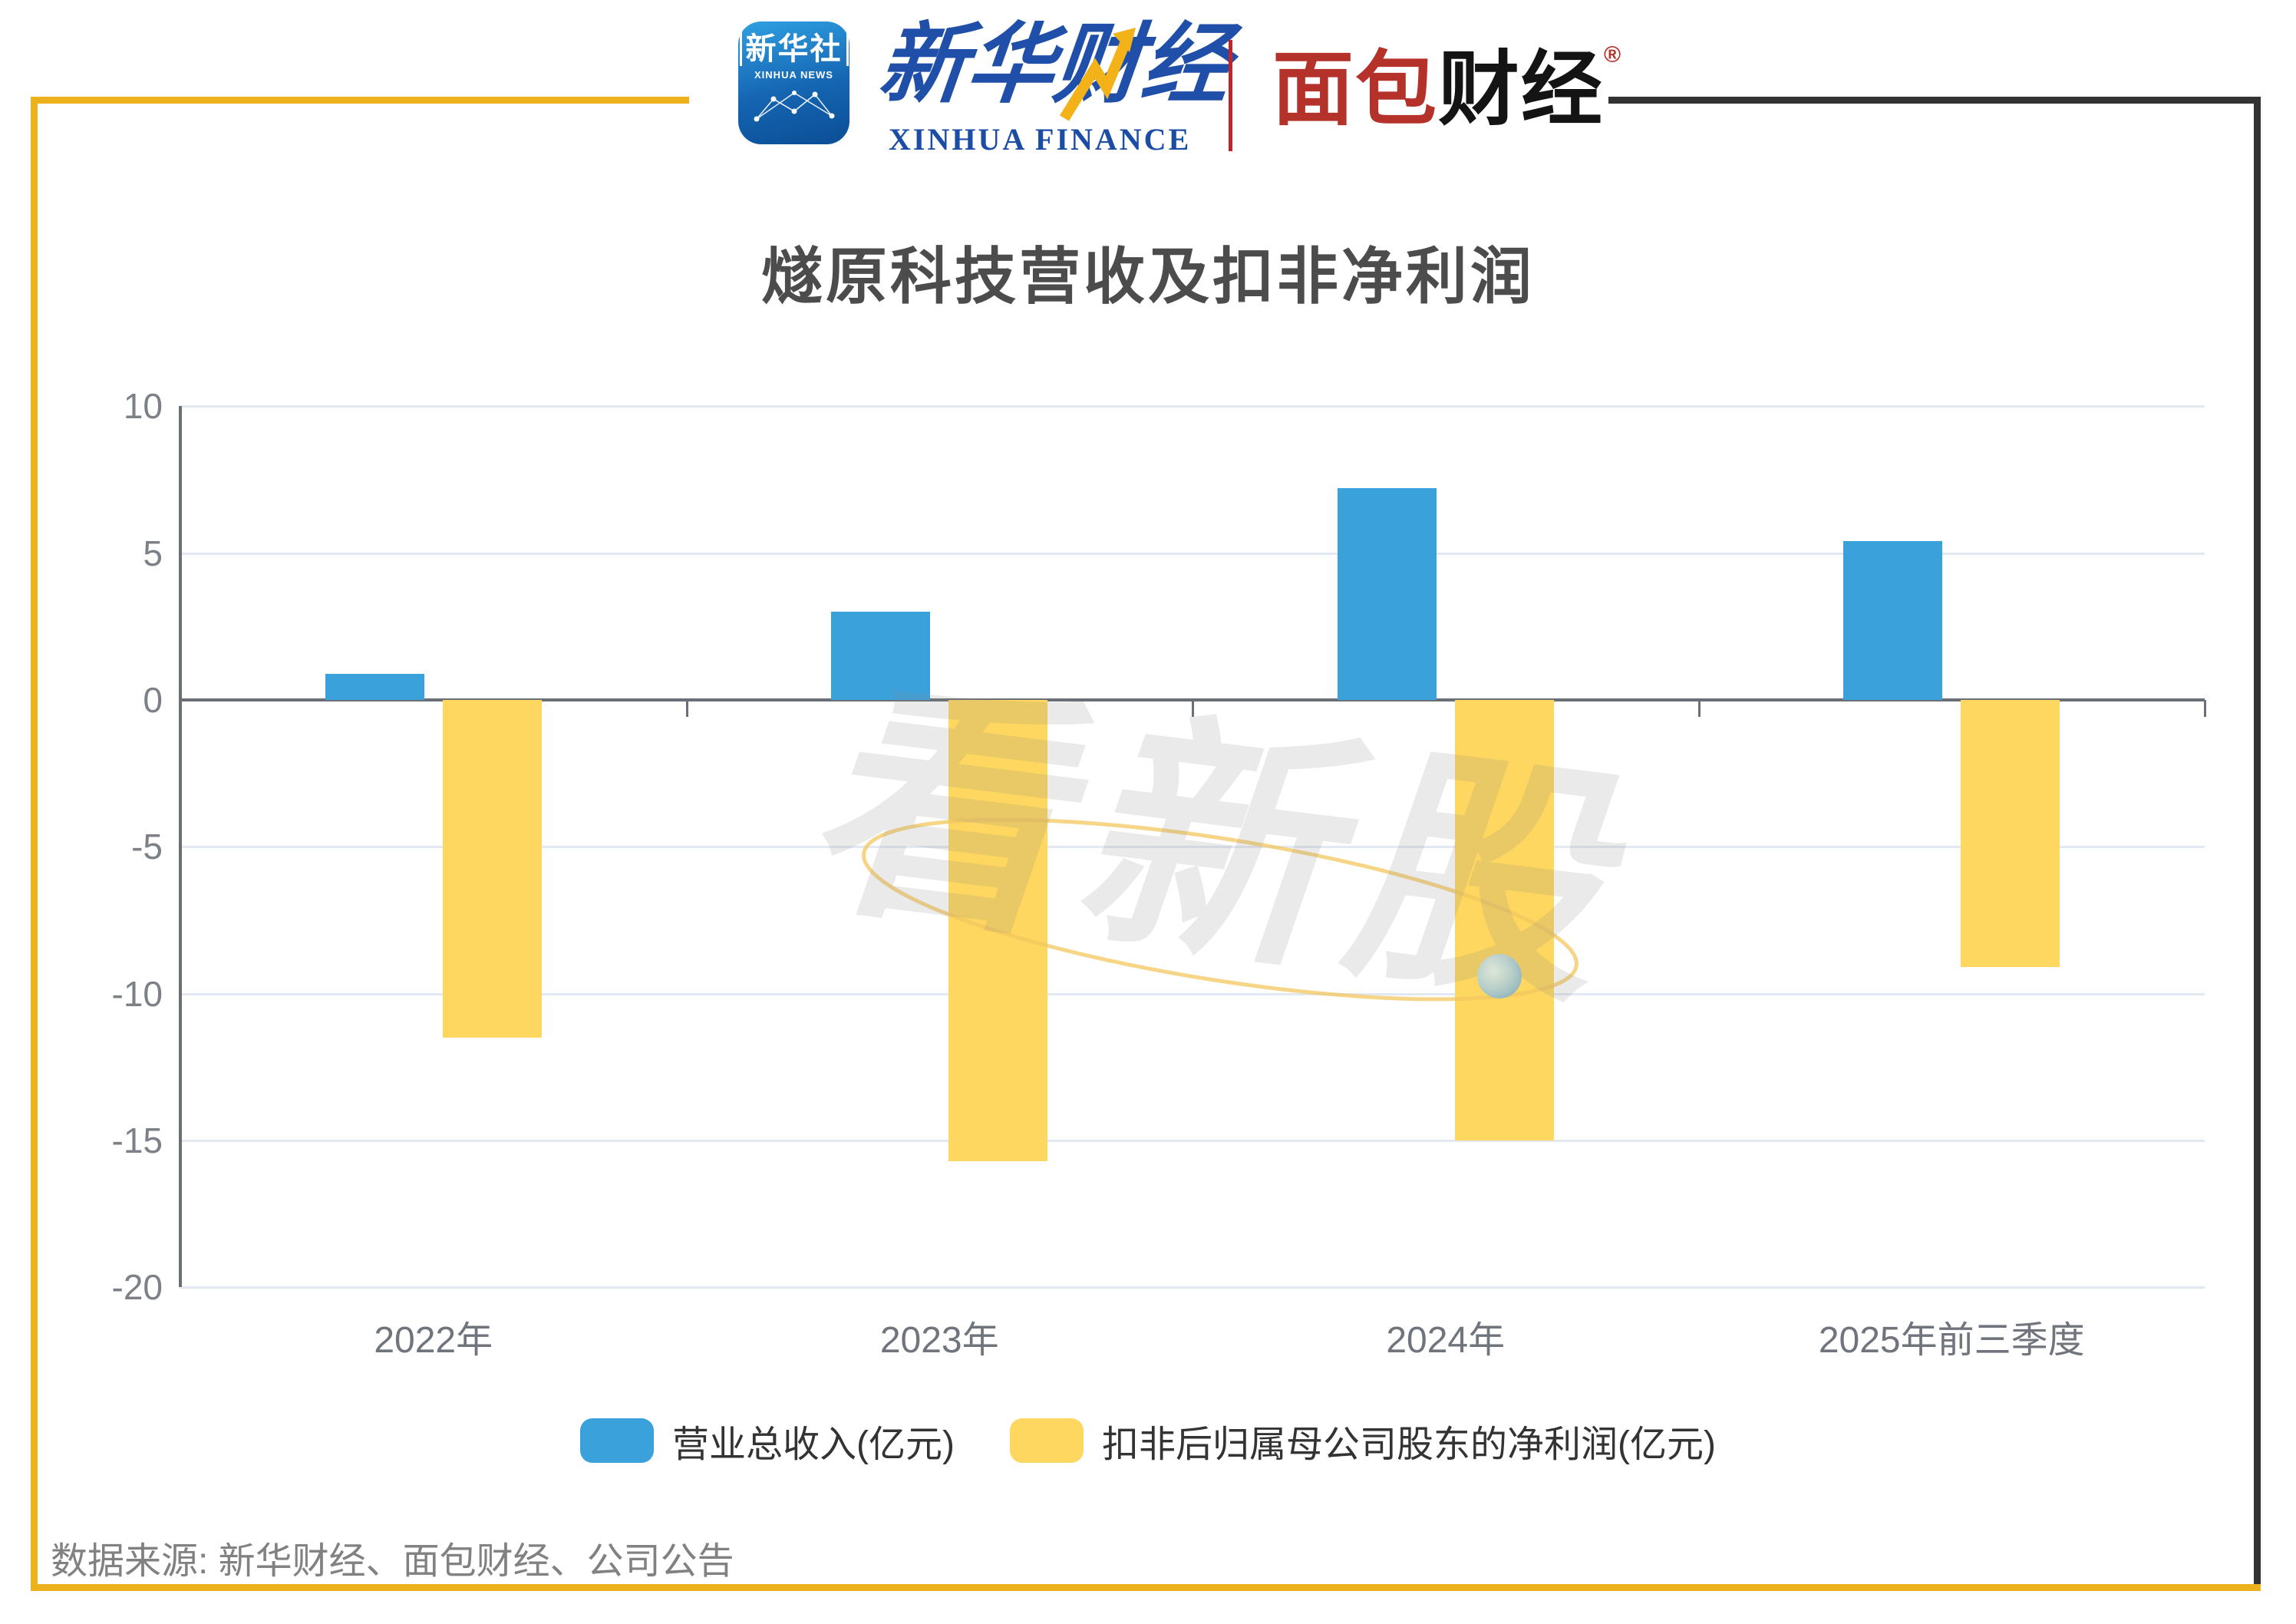 This screenshot has width=2296, height=1624. I want to click on legend-item: 扣非后归属母公司股东的净利润(亿元), so click(1363, 1440).